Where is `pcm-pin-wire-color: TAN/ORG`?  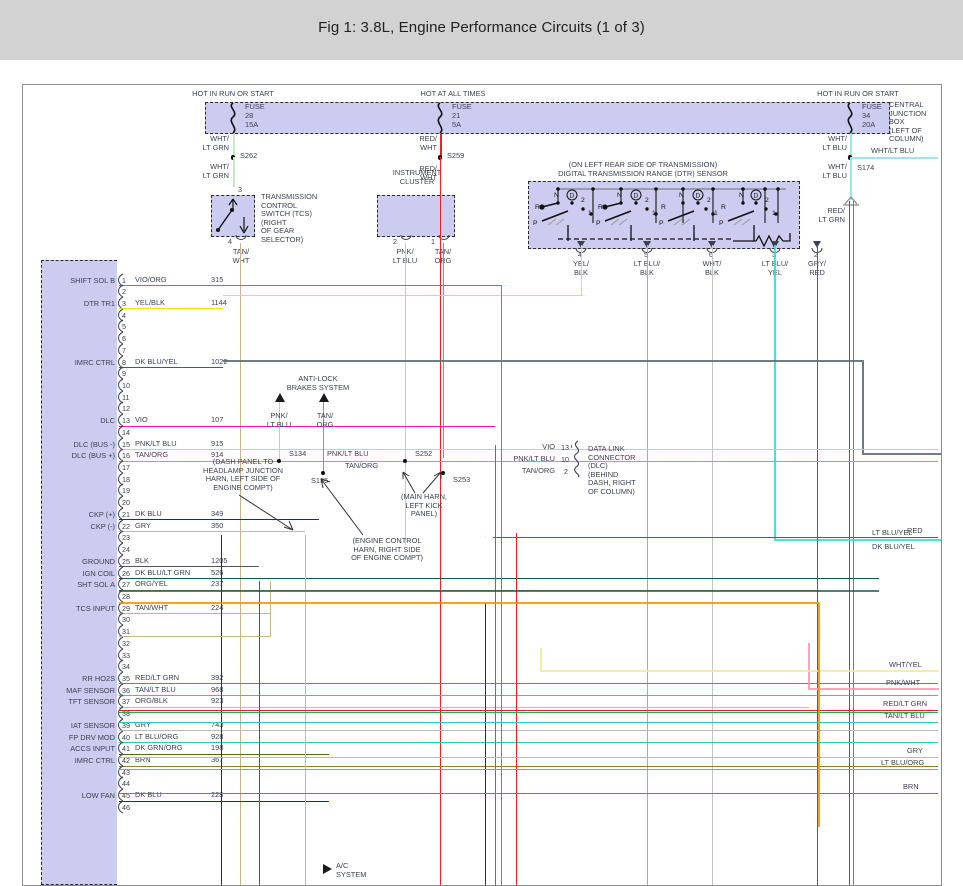 pcm-pin-wire-color: TAN/ORG is located at coordinates (152, 455).